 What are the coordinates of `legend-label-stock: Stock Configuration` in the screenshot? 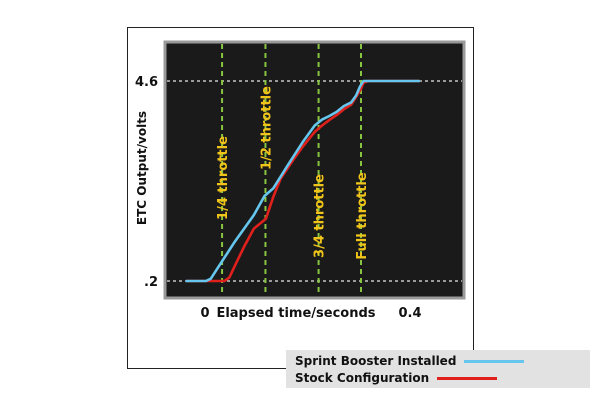 It's located at (362, 378).